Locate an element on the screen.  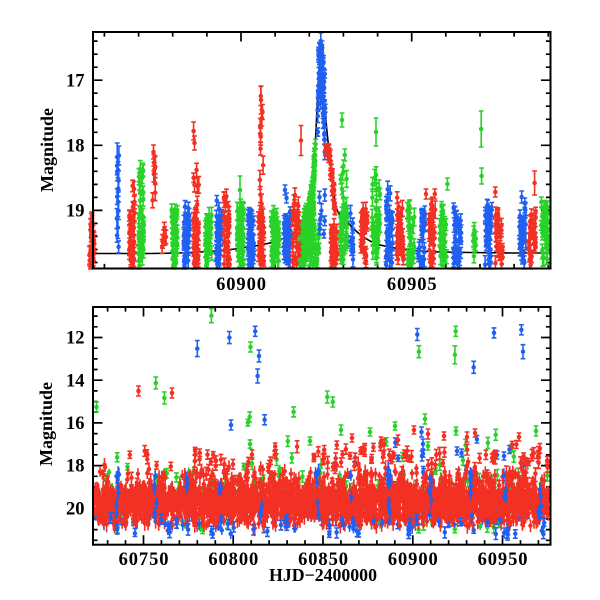
svg-text: 20 is located at coordinates (75, 509).